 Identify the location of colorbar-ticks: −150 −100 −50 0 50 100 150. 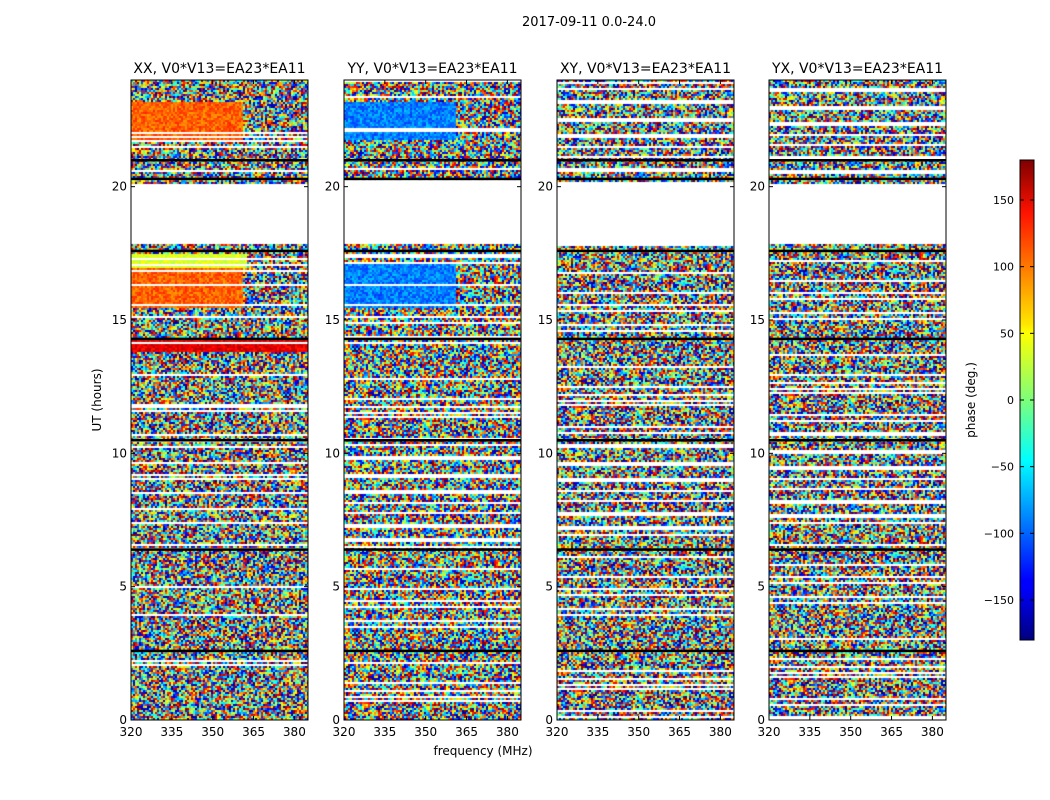
(1009, 400).